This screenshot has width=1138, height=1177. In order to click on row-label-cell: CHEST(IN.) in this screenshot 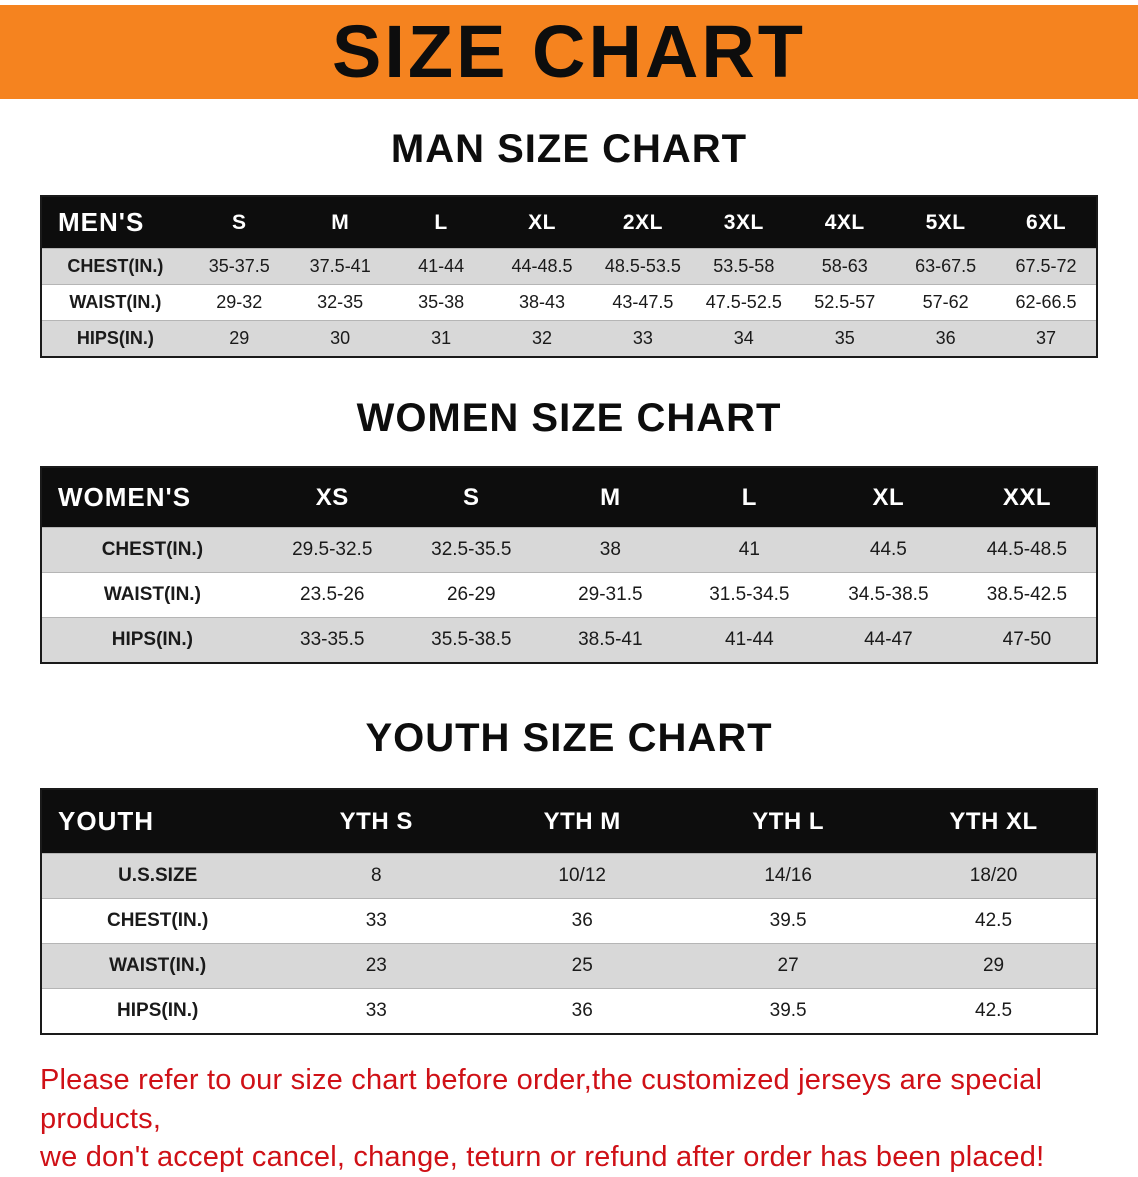, I will do `click(115, 266)`.